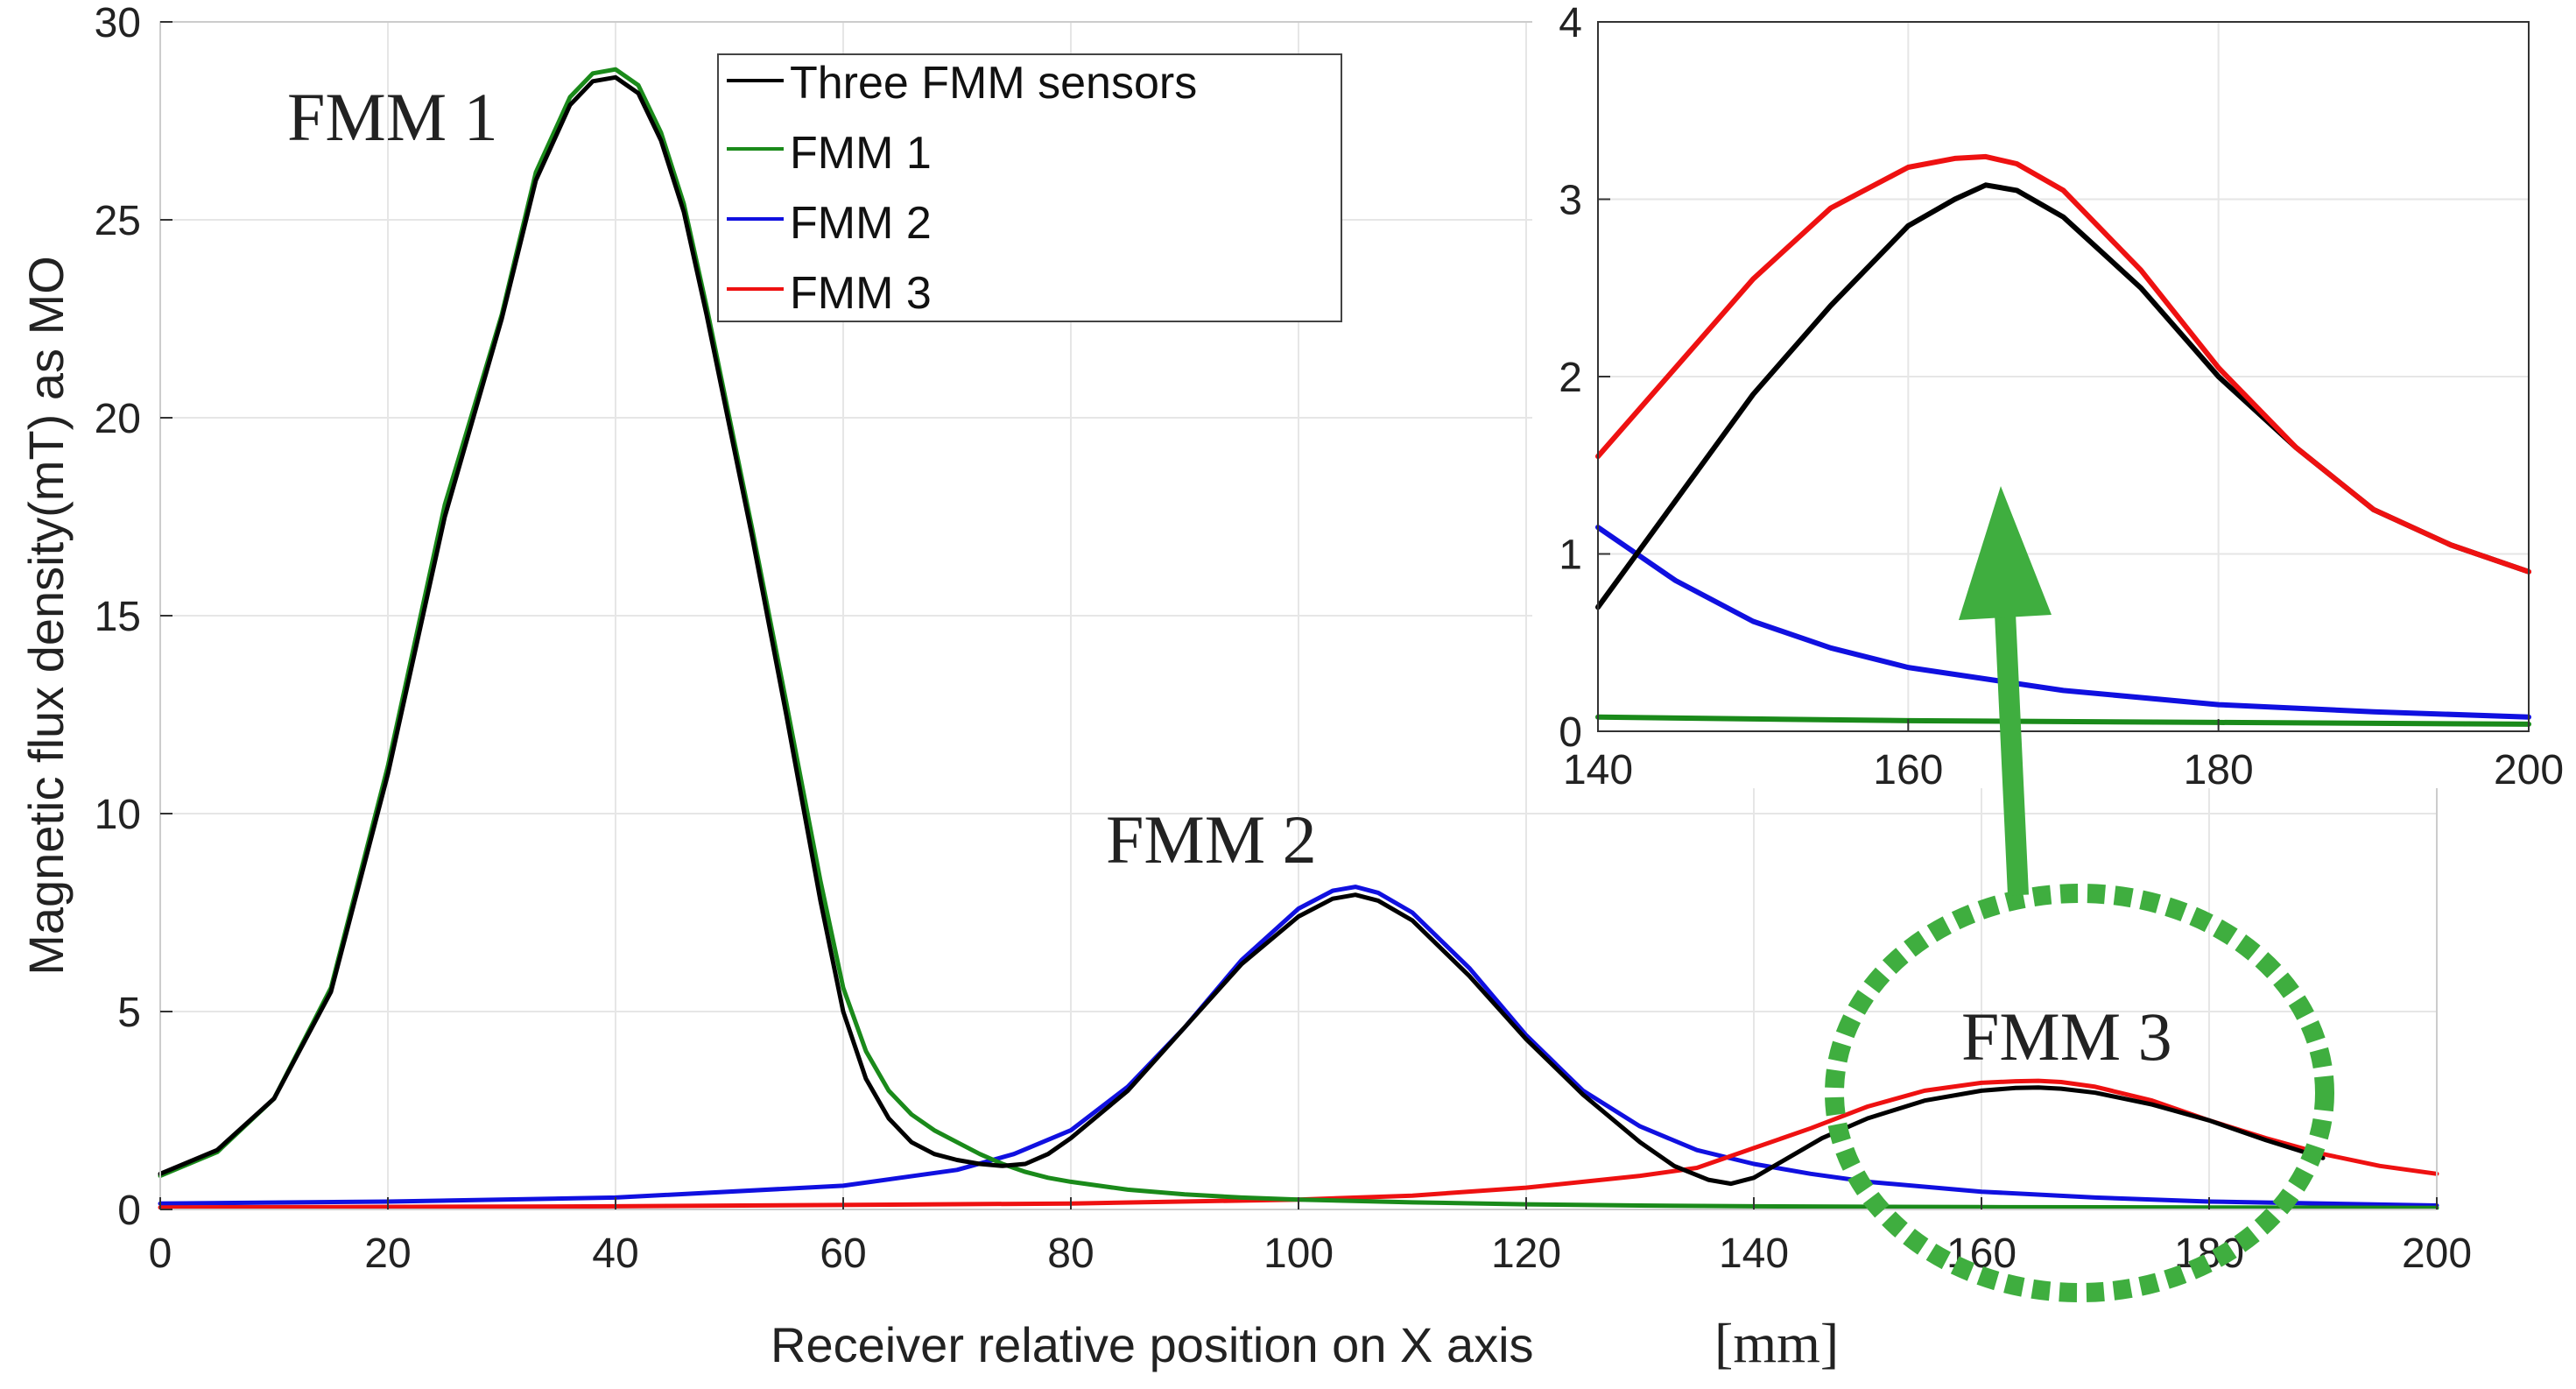 The height and width of the screenshot is (1389, 2576). What do you see at coordinates (118, 815) in the screenshot?
I see `main-y-tick-label: 10` at bounding box center [118, 815].